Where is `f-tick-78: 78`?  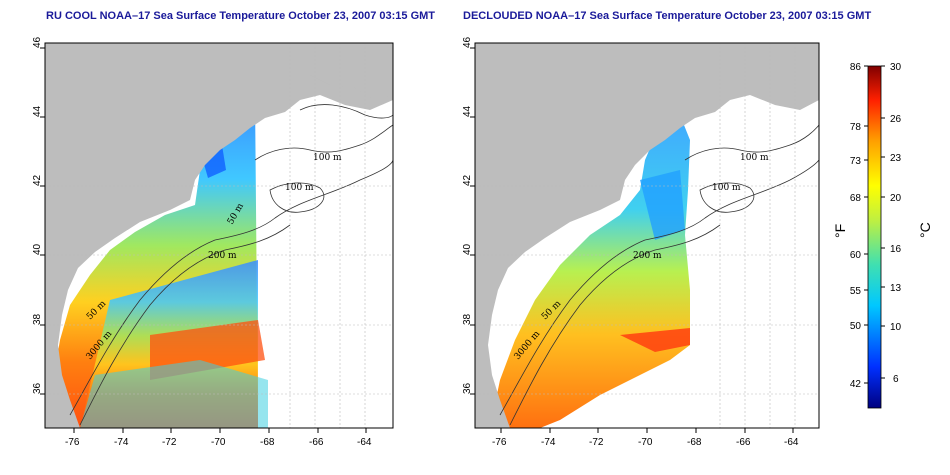
f-tick-78: 78 is located at coordinates (856, 127).